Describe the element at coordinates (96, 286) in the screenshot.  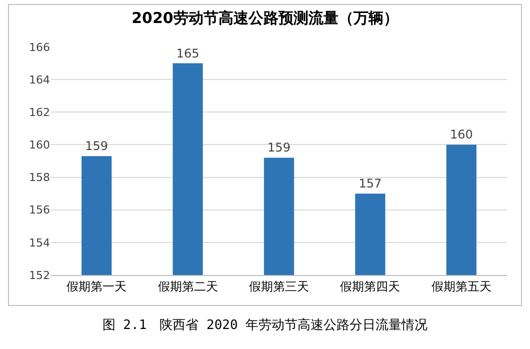
I see `x-tick-label: 假期第一天` at that location.